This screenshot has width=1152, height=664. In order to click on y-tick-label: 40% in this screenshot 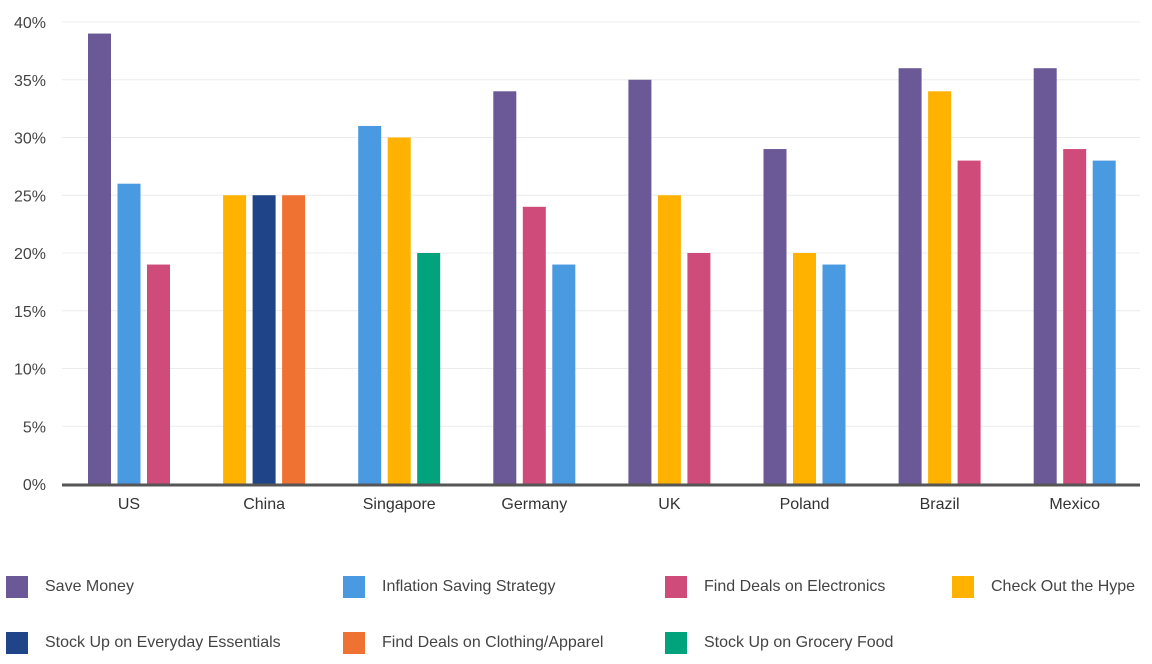, I will do `click(30, 23)`.